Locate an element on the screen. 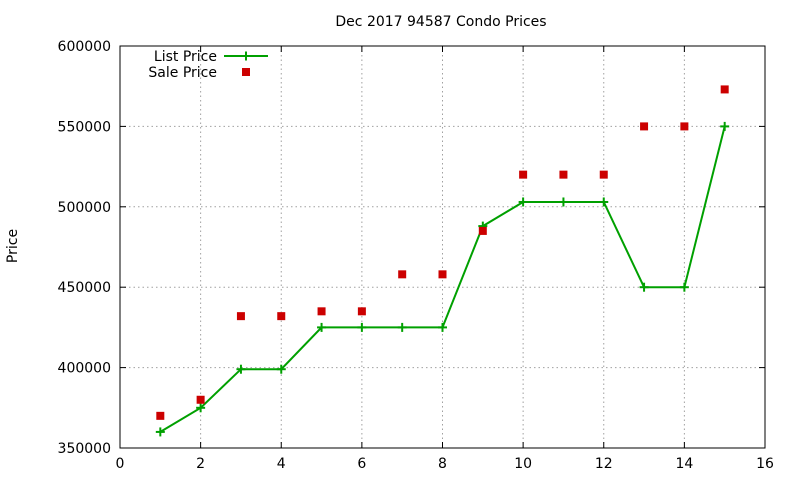 This screenshot has width=800, height=480. y-tick-label: 550000 is located at coordinates (84, 127).